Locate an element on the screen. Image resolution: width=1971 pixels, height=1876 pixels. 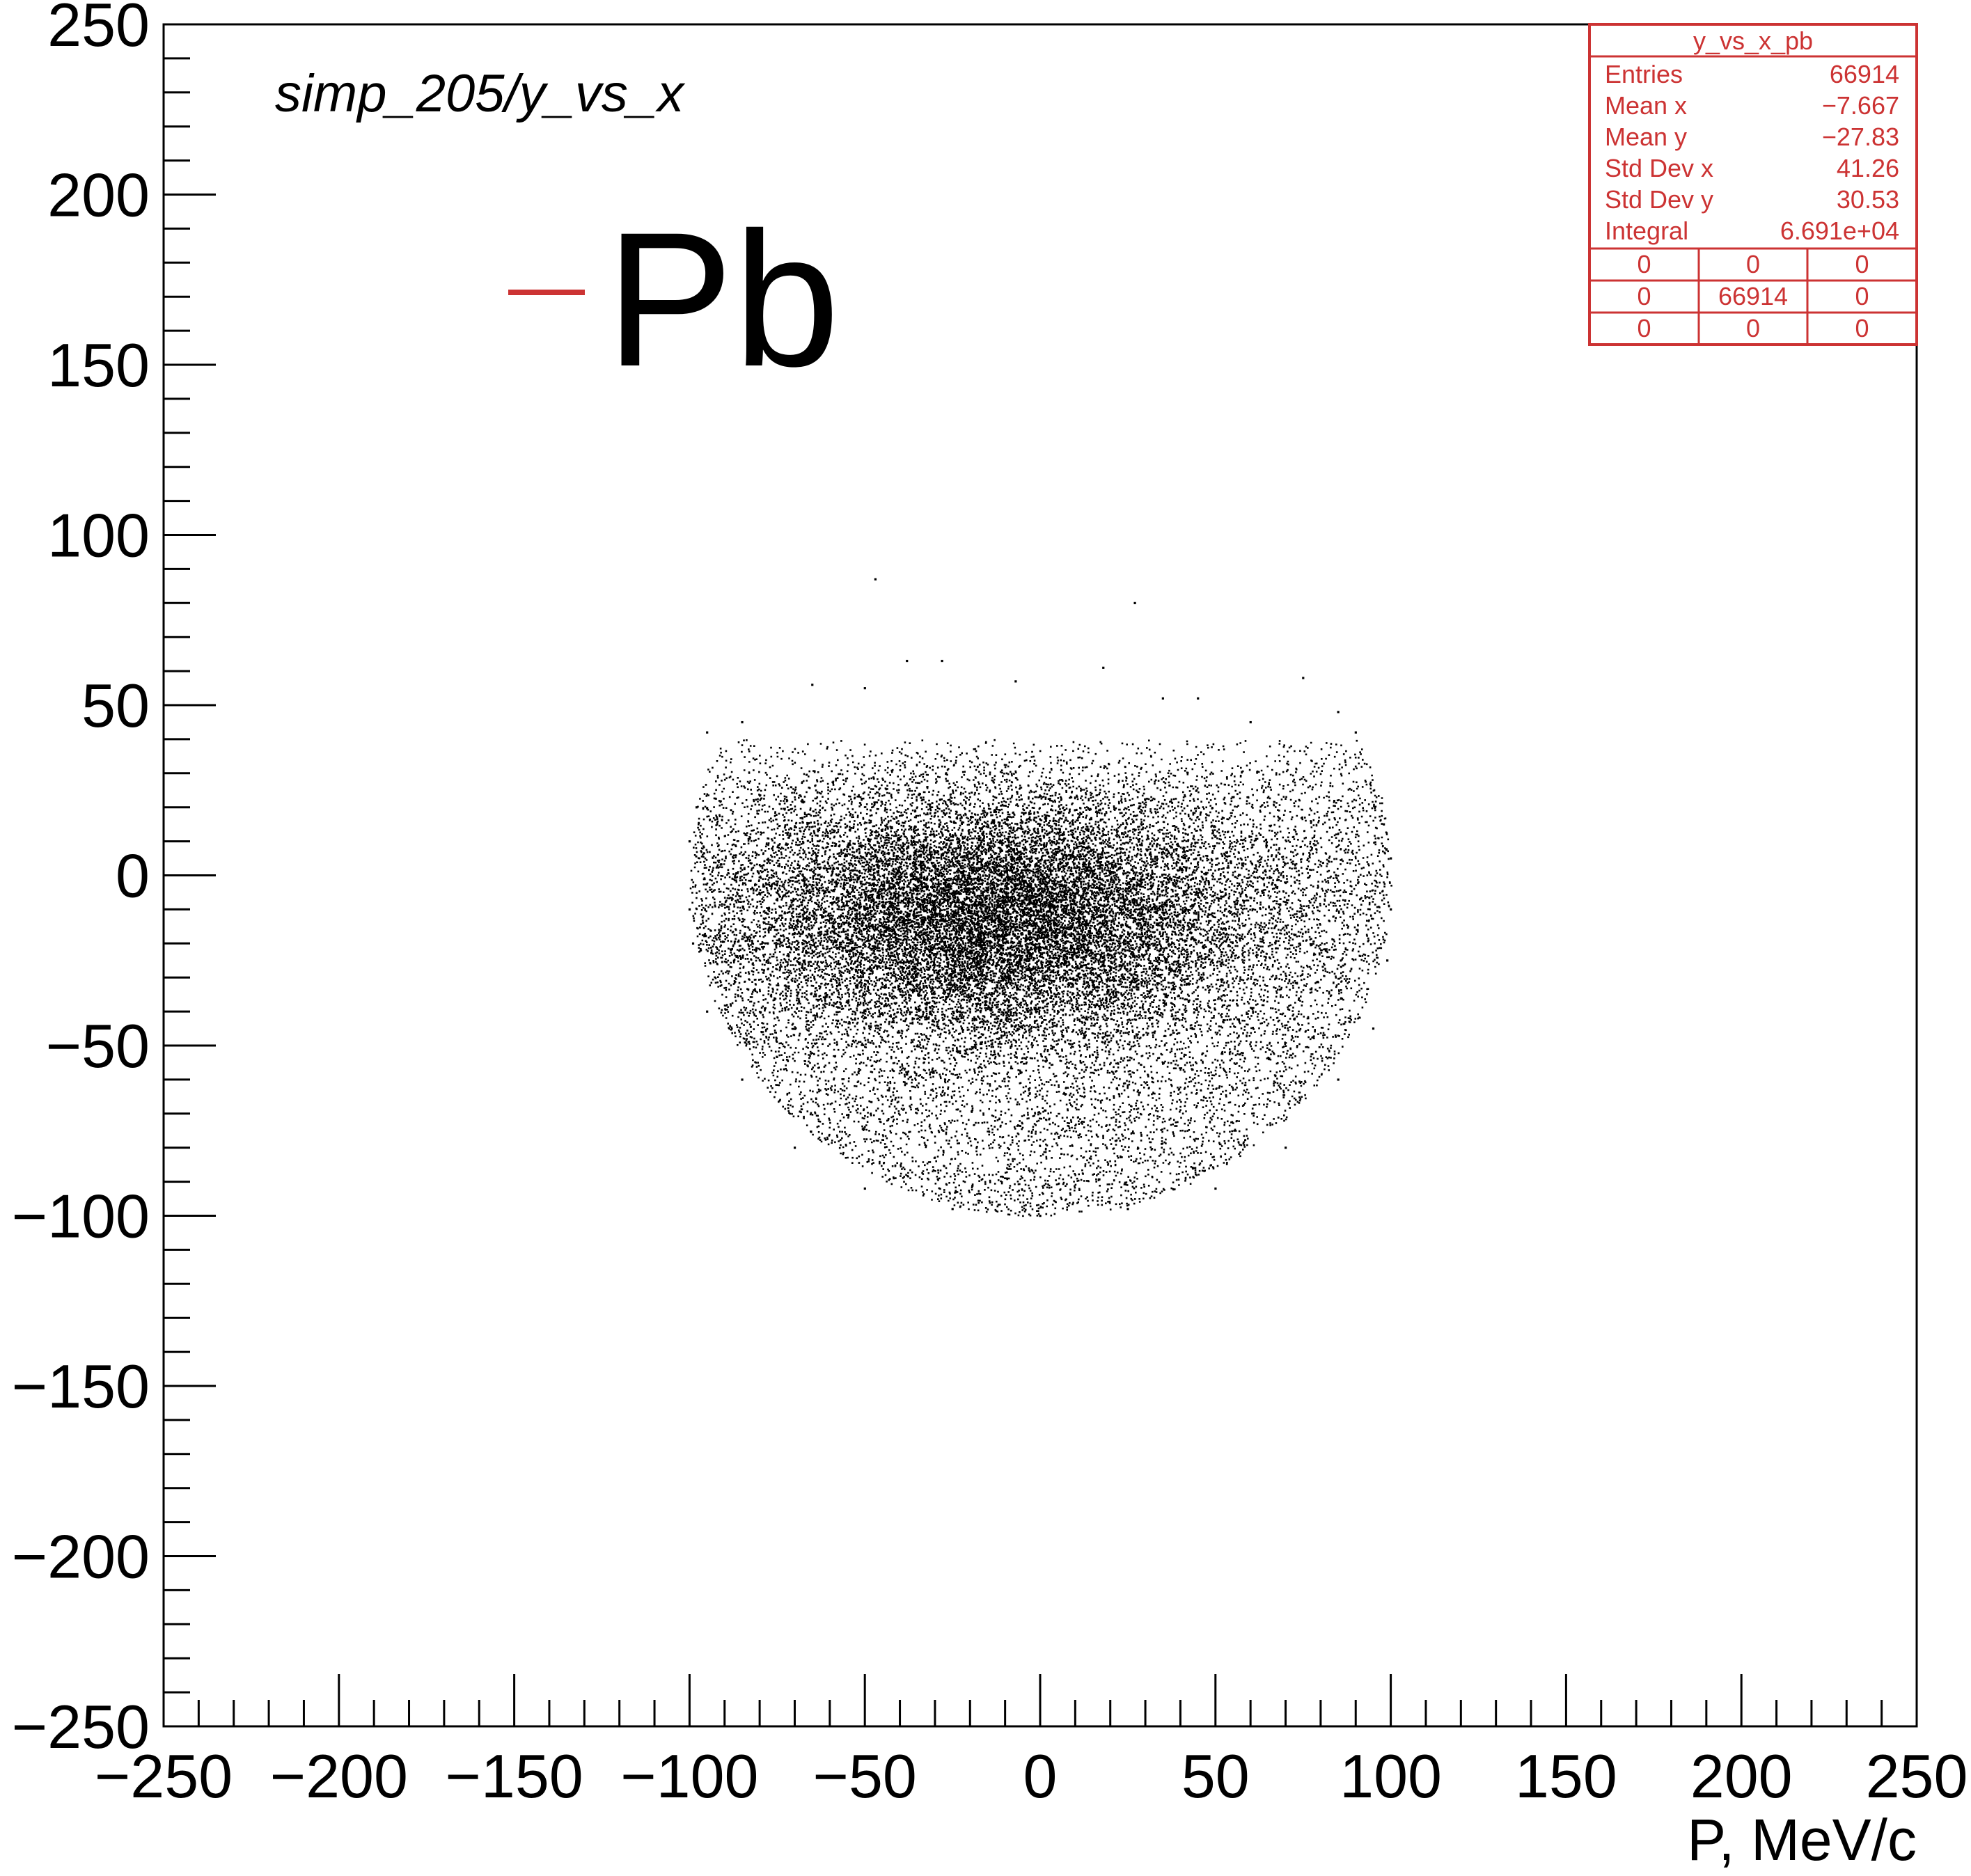
legend: Pb is located at coordinates (674, 300).